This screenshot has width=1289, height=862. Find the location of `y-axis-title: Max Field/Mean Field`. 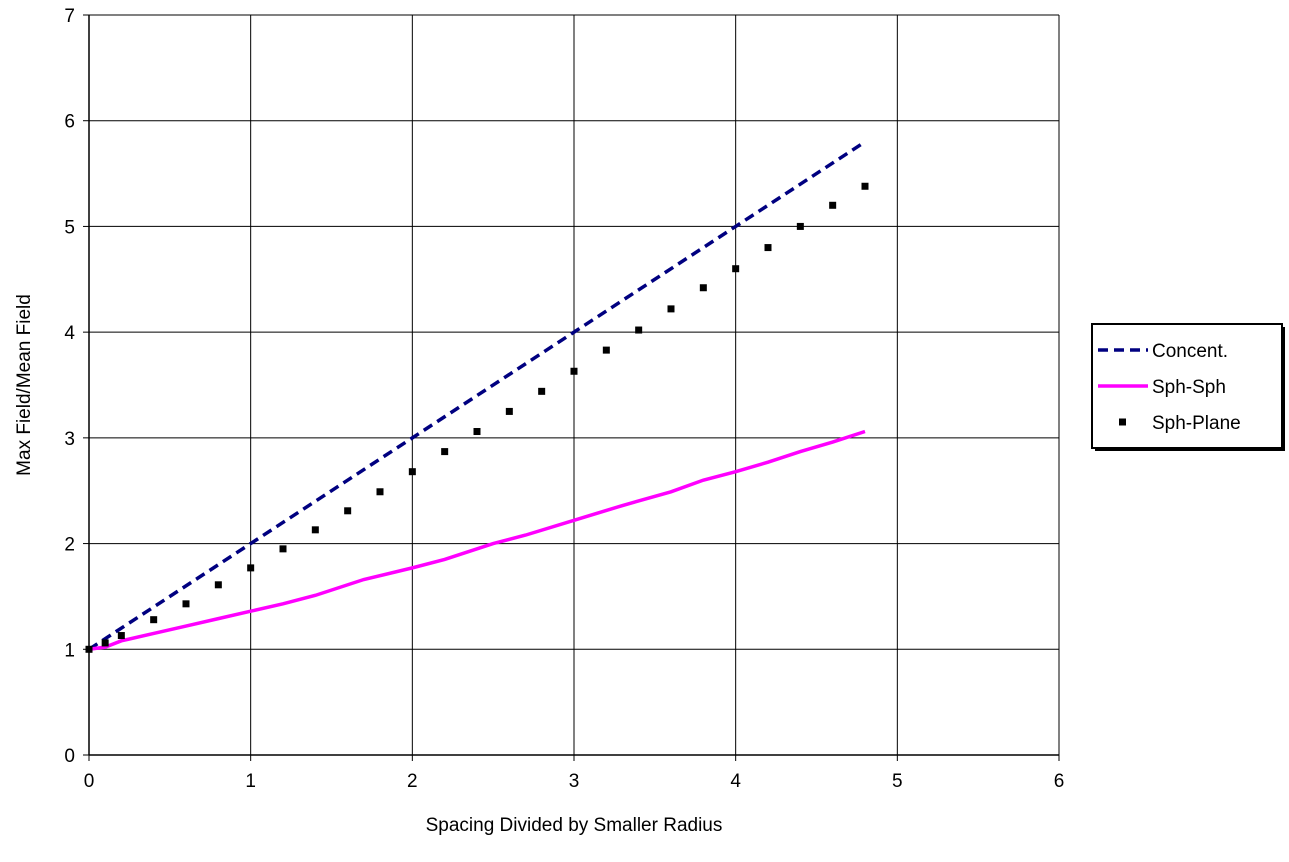

y-axis-title: Max Field/Mean Field is located at coordinates (24, 385).